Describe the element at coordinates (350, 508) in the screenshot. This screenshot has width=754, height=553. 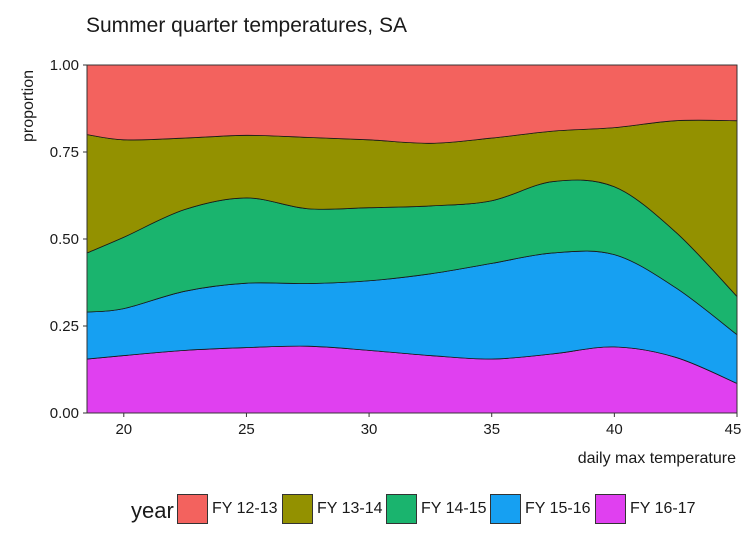
I see `legend-label: FY 13-14` at that location.